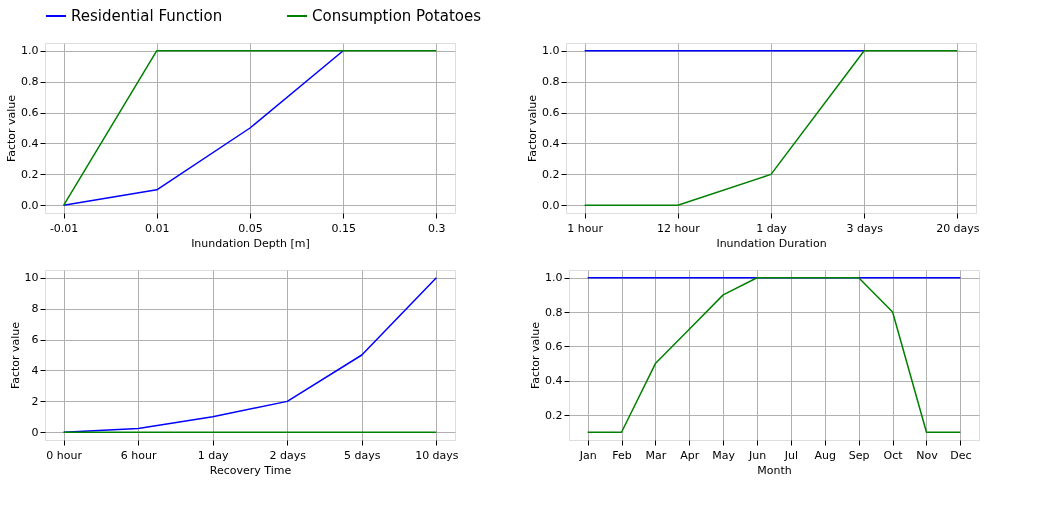 The width and height of the screenshot is (1051, 519). I want to click on x-axis-title: Inundation Duration, so click(771, 243).